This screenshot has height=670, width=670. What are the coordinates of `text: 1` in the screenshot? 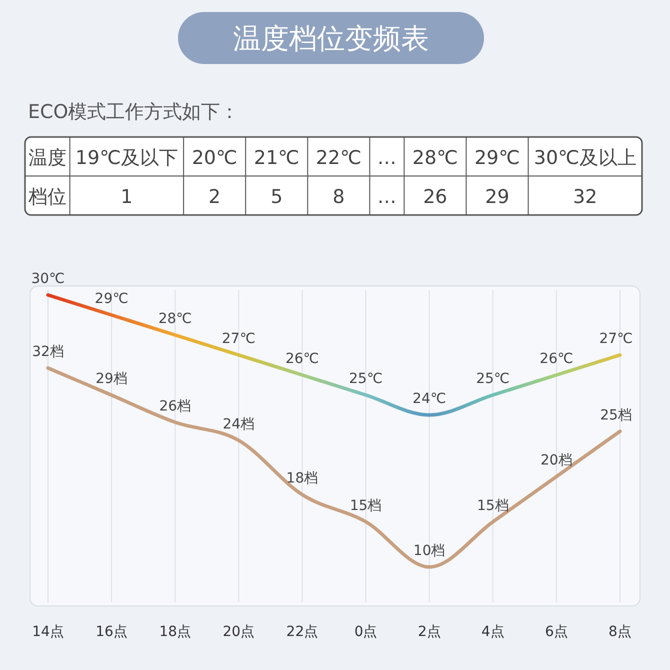 It's located at (126, 197).